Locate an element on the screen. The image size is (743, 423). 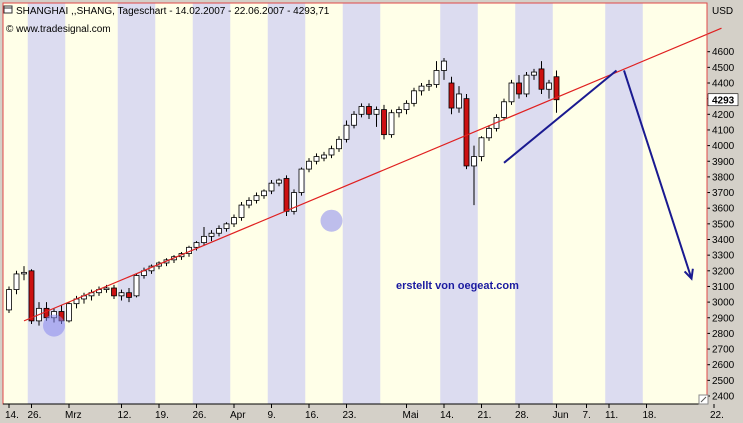
x-tick-label: Mai is located at coordinates (411, 415).